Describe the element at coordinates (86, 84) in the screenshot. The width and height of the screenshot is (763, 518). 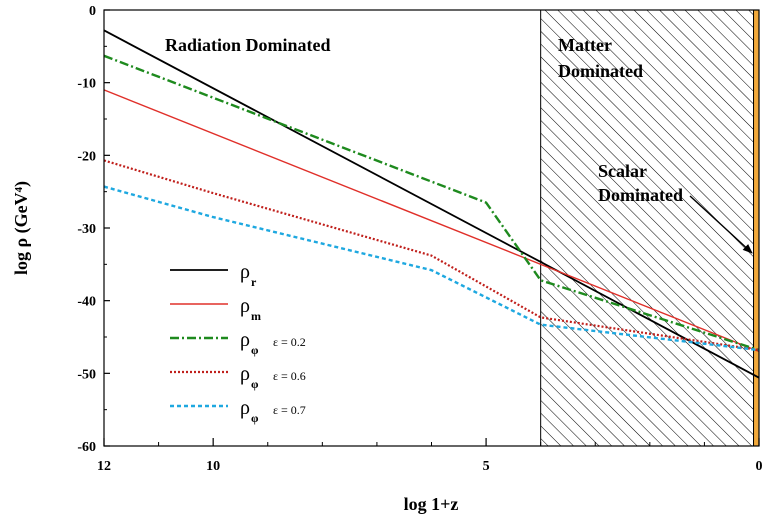
I see `y-tick-label: -10` at that location.